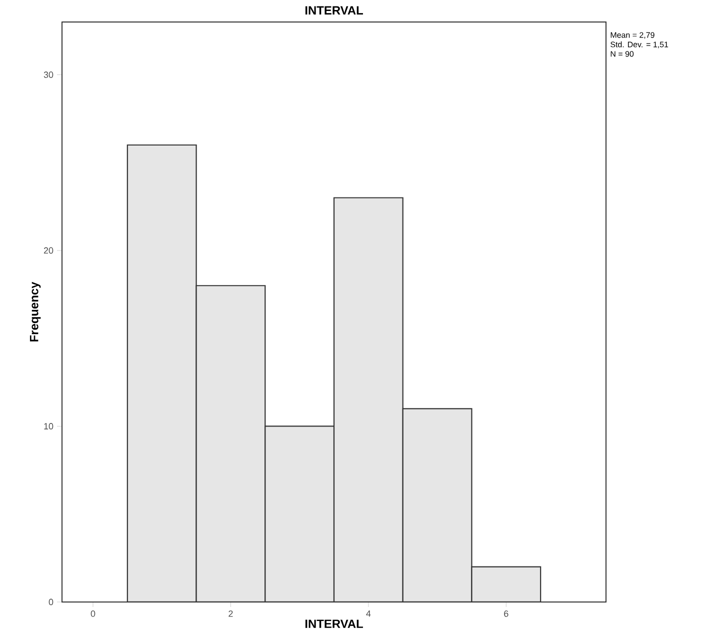 This screenshot has height=632, width=721. What do you see at coordinates (49, 75) in the screenshot?
I see `y-tick-label: 30` at bounding box center [49, 75].